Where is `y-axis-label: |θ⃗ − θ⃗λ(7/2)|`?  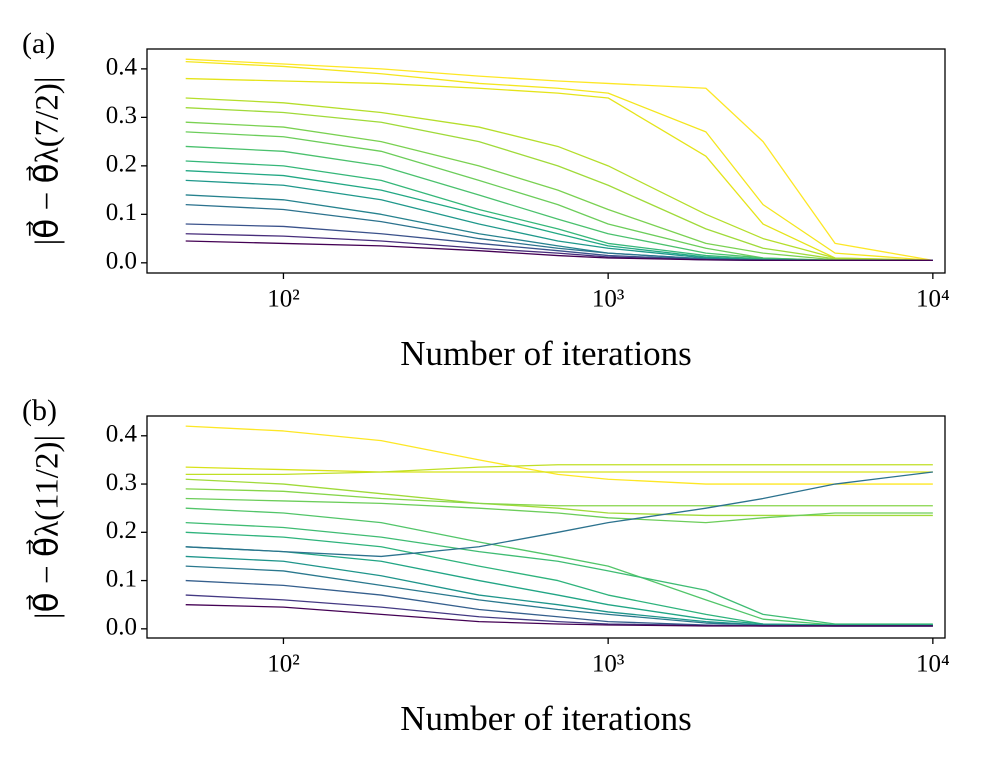 y-axis-label: |θ⃗ − θ⃗λ(7/2)| is located at coordinates (46, 161).